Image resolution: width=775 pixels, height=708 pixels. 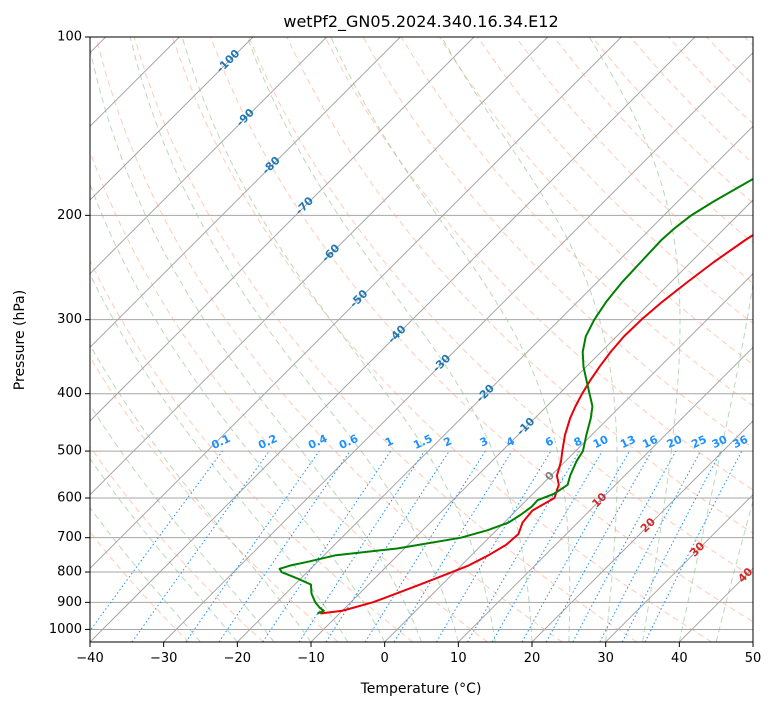 I want to click on x-tick-label: −40, so click(x=89, y=658).